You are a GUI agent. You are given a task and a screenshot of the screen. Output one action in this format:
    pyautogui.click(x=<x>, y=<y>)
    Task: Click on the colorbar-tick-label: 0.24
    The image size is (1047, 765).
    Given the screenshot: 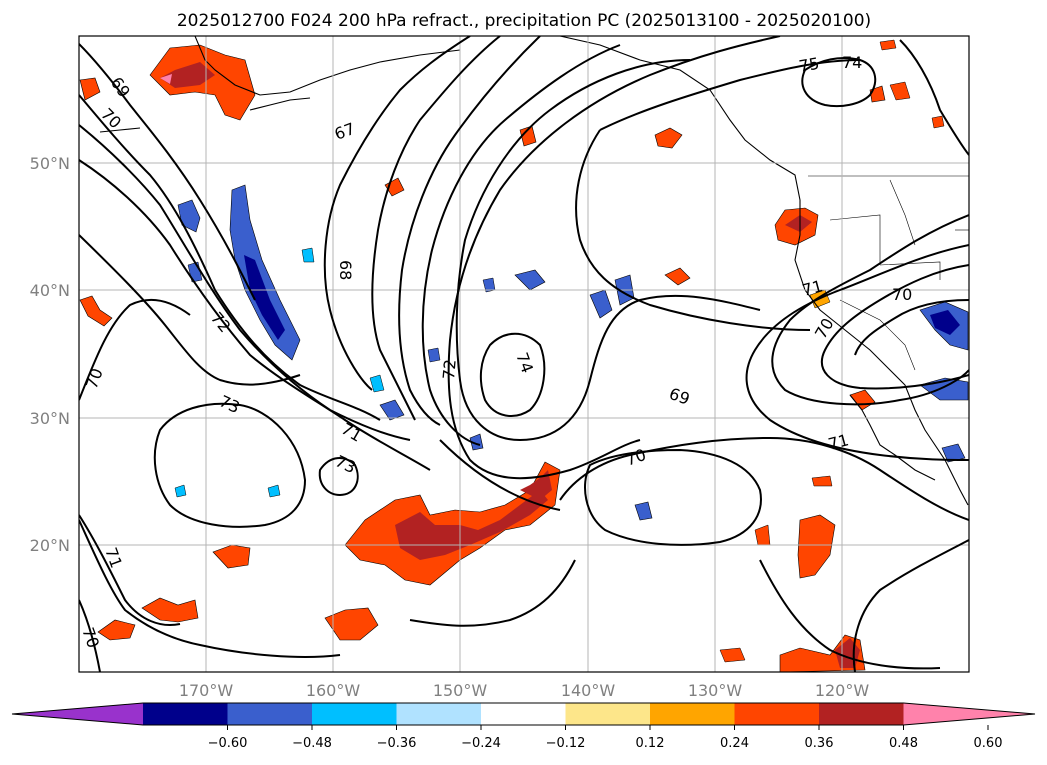 What is the action you would take?
    pyautogui.click(x=734, y=743)
    